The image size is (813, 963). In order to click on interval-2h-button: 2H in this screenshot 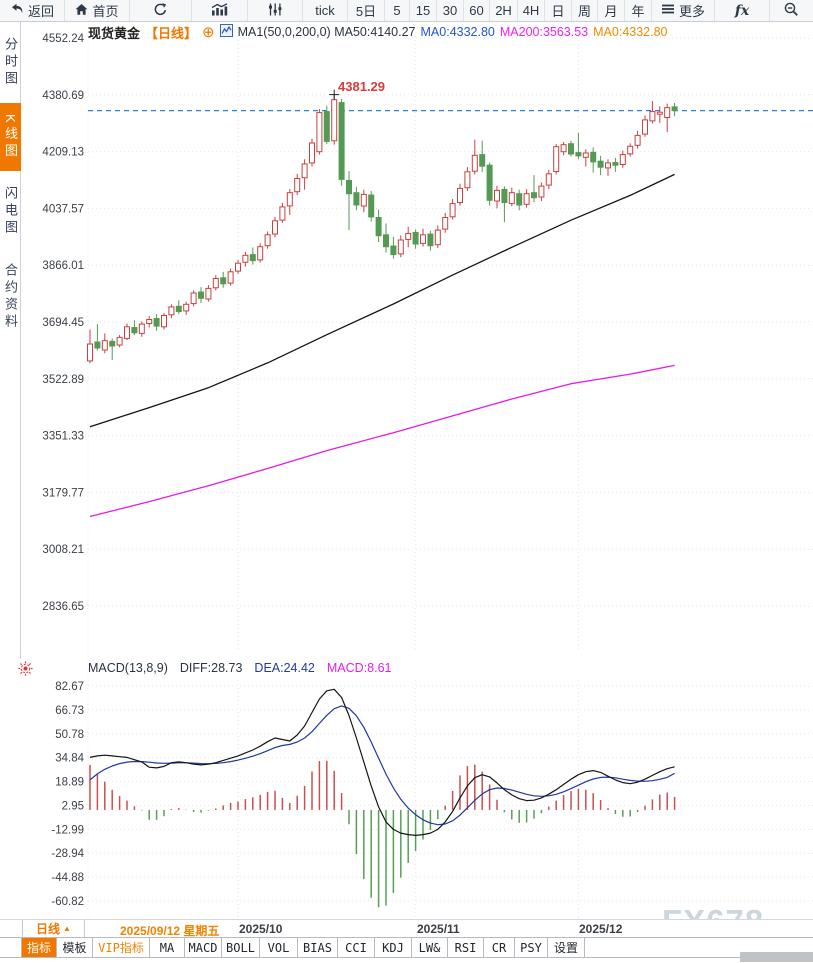, I will do `click(504, 10)`.